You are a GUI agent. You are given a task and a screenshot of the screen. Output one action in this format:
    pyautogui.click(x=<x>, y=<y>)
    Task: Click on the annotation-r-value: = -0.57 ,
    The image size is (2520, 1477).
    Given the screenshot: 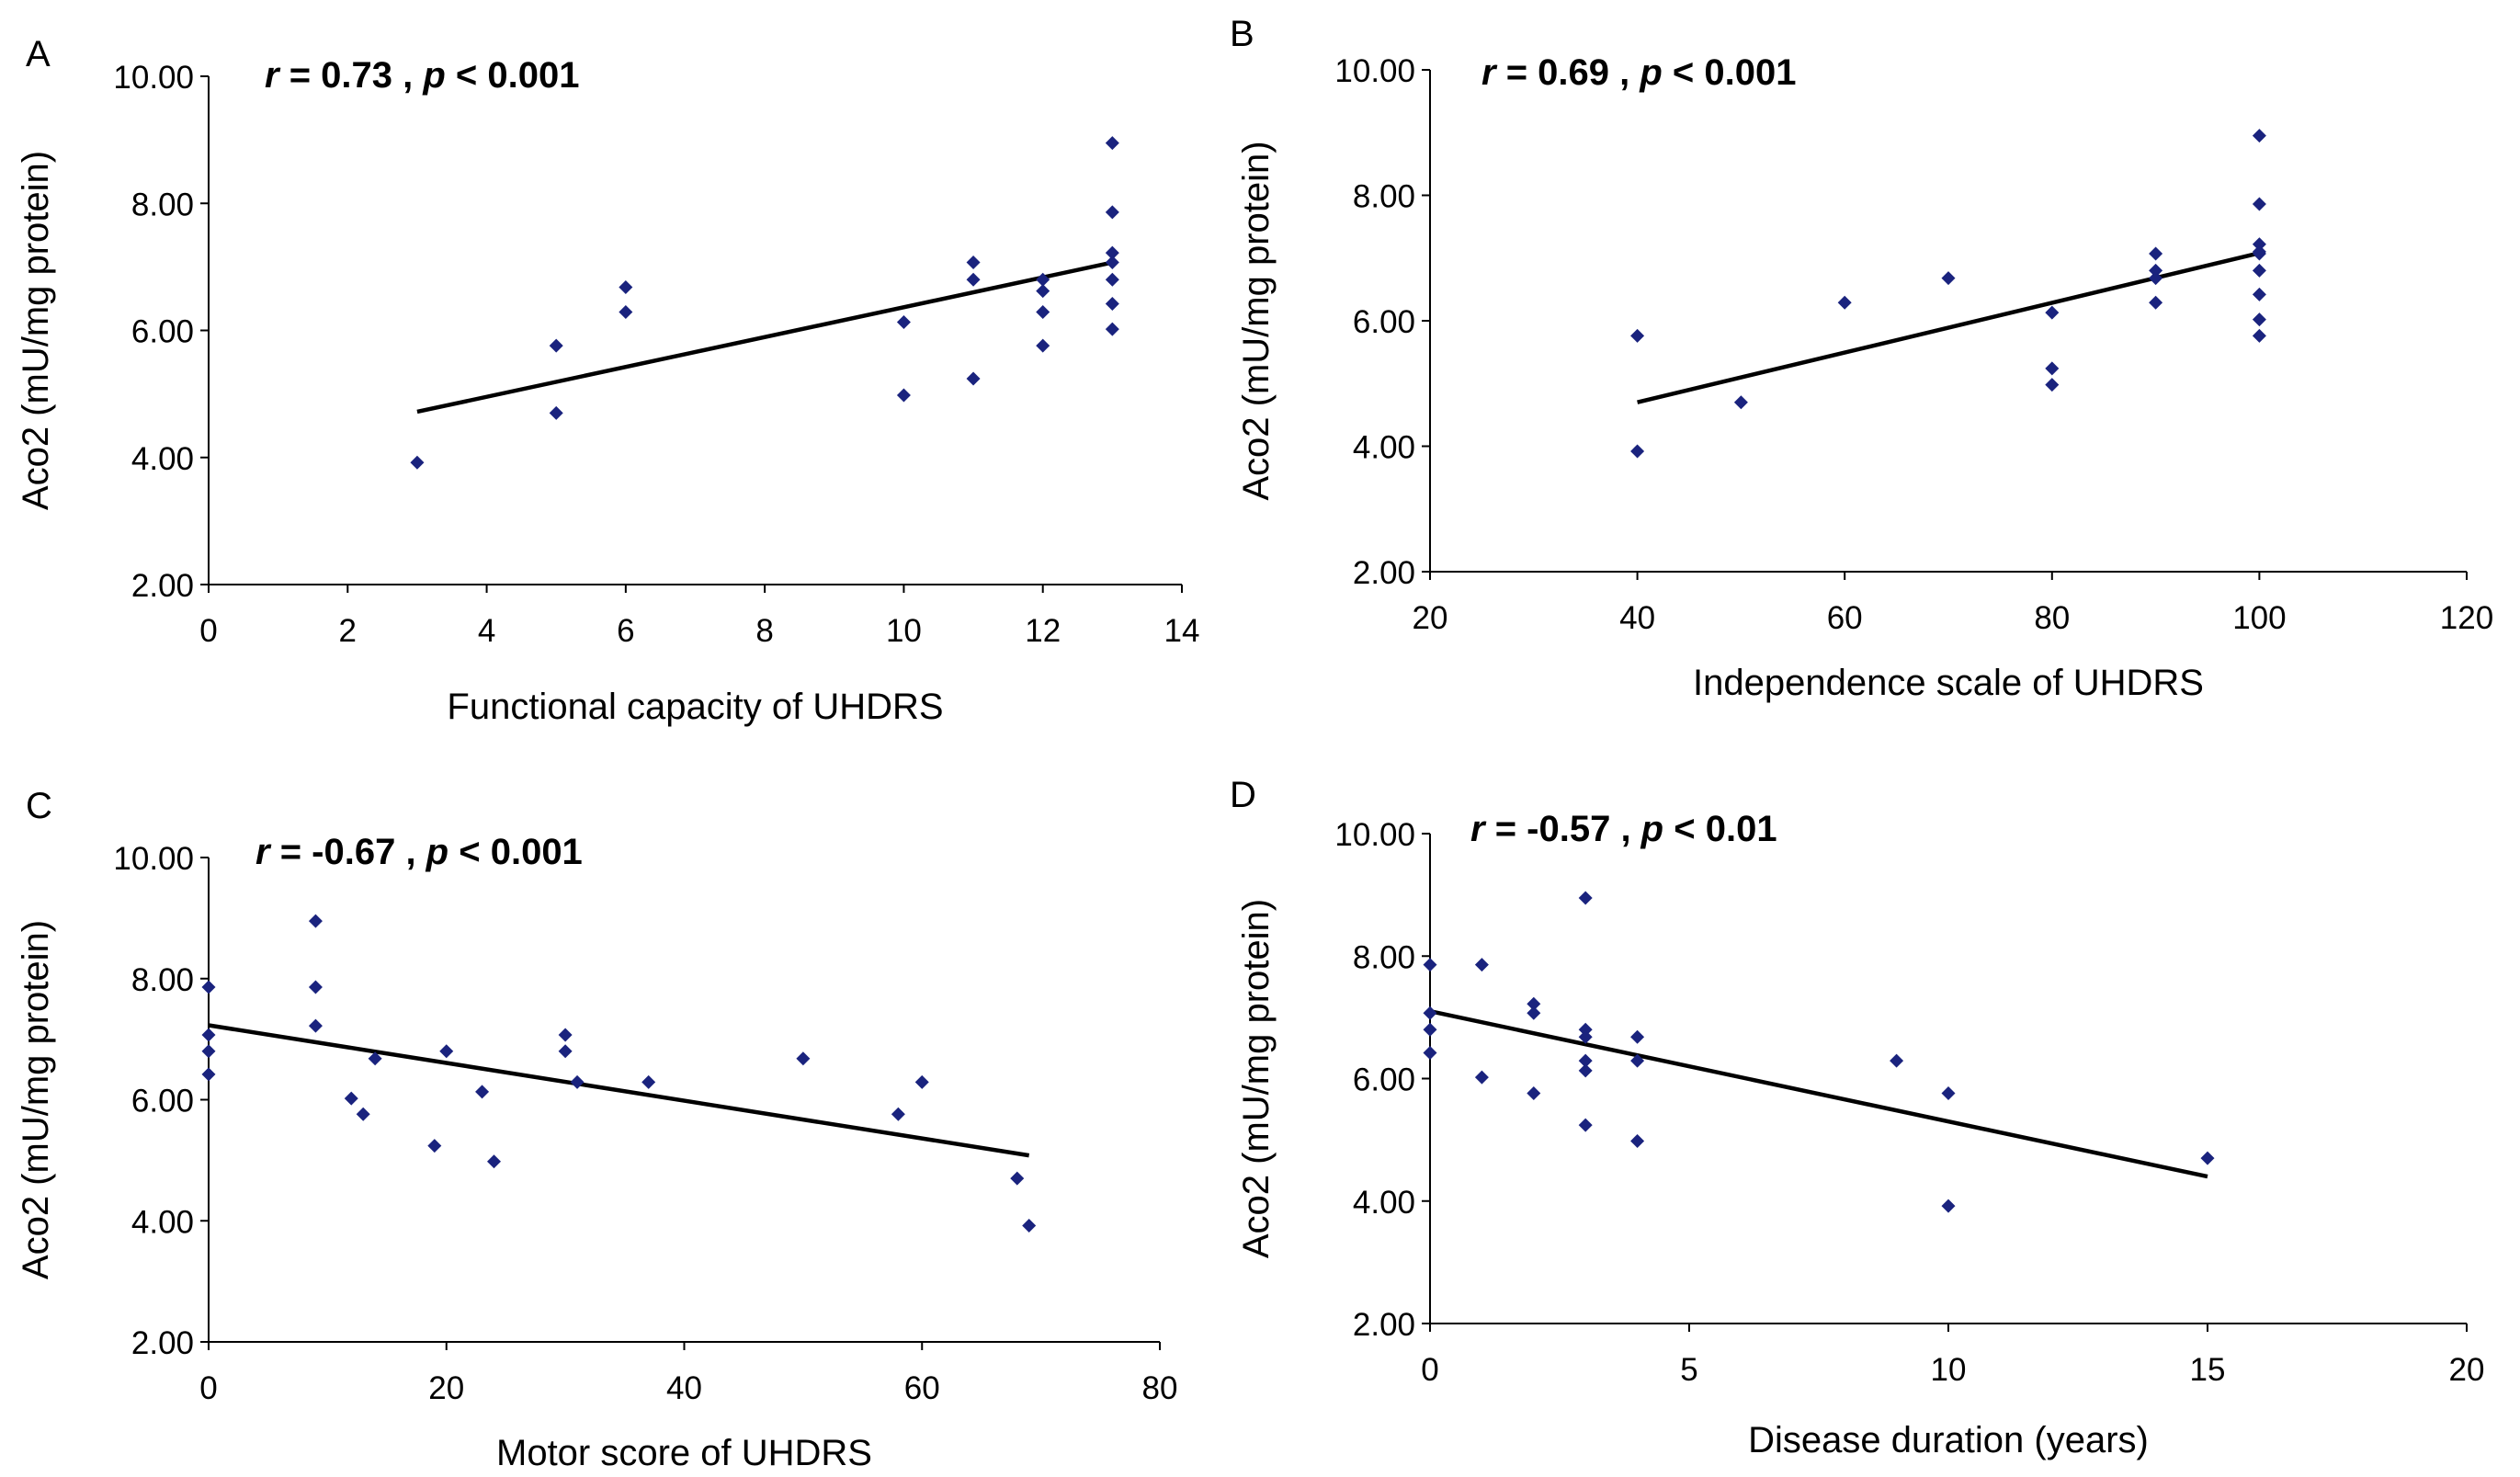 What is the action you would take?
    pyautogui.click(x=1563, y=829)
    